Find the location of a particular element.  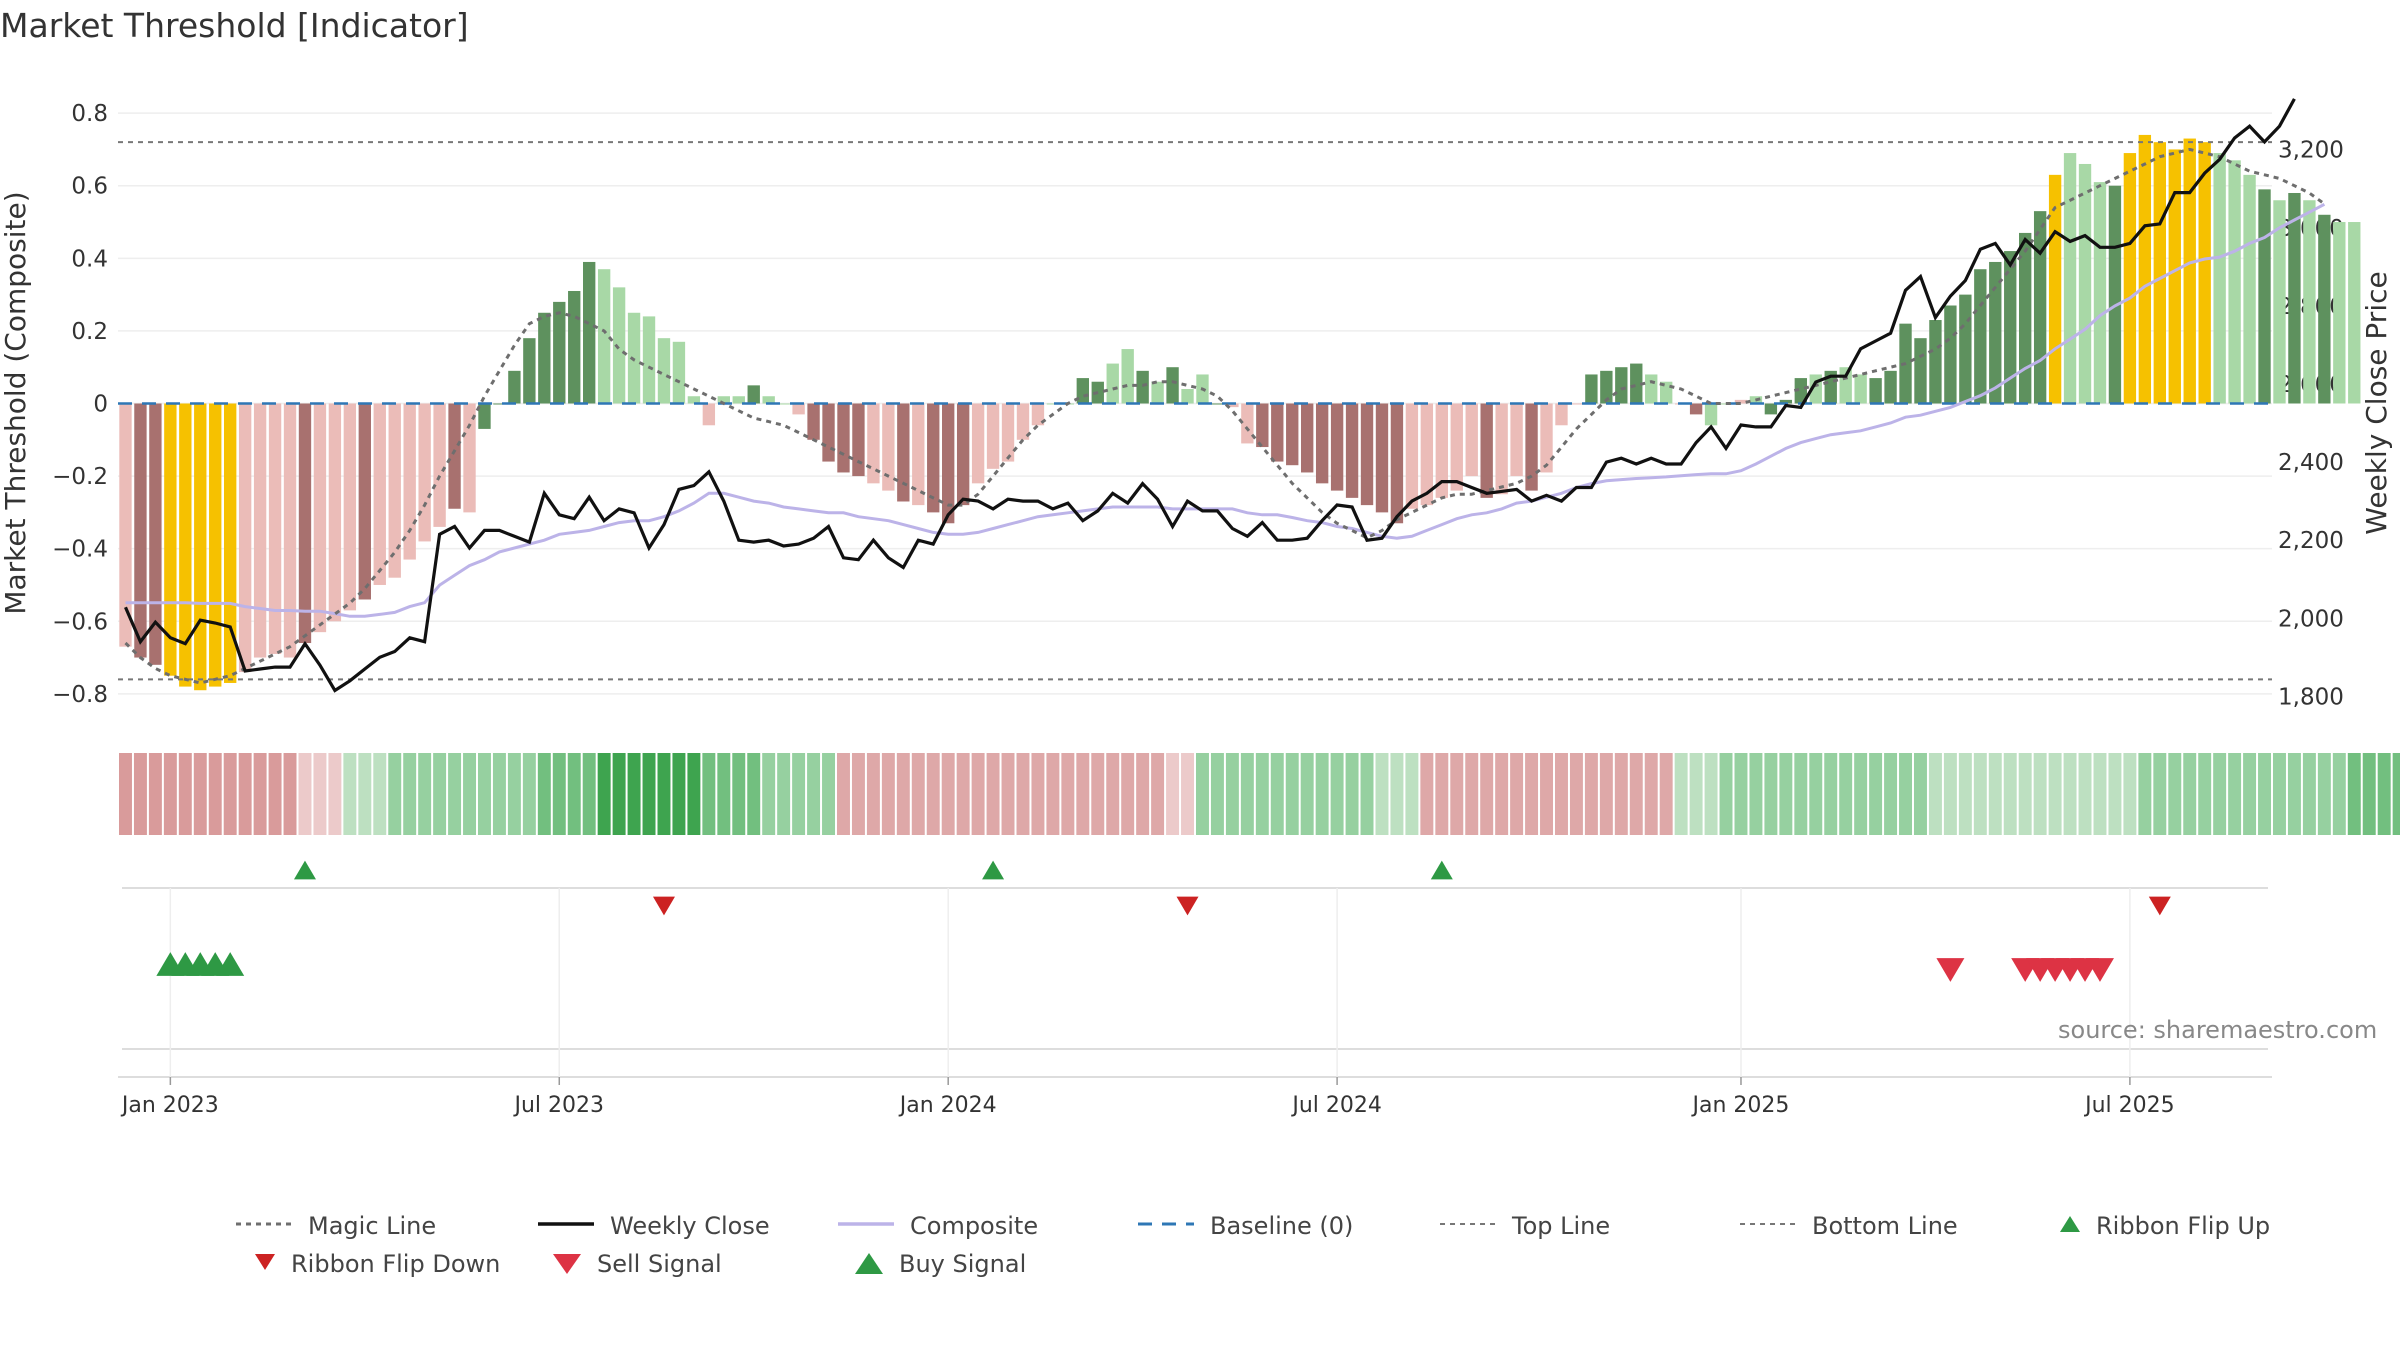

y-tick-label-right: 2,000 is located at coordinates (2311, 619).